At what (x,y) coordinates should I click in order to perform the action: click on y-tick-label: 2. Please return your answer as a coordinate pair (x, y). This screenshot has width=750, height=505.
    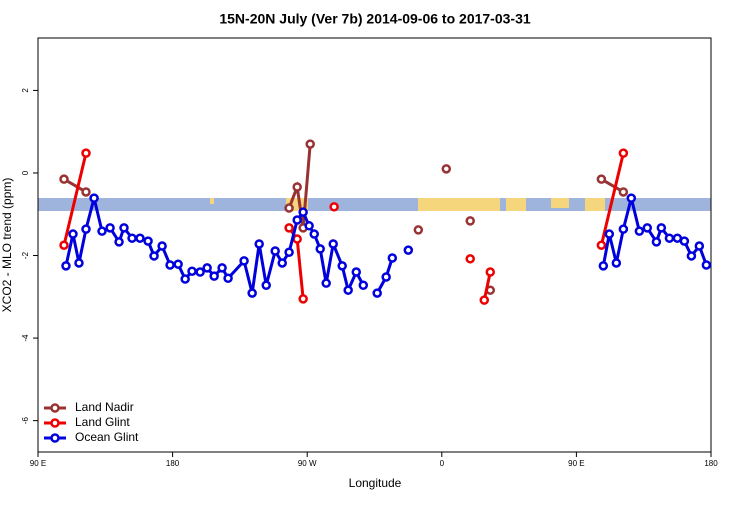
    Looking at the image, I should click on (25, 90).